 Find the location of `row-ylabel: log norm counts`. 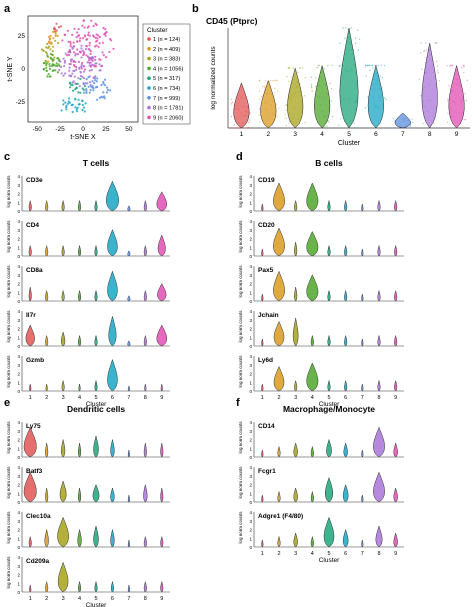

row-ylabel: log norm counts is located at coordinates (240, 437).